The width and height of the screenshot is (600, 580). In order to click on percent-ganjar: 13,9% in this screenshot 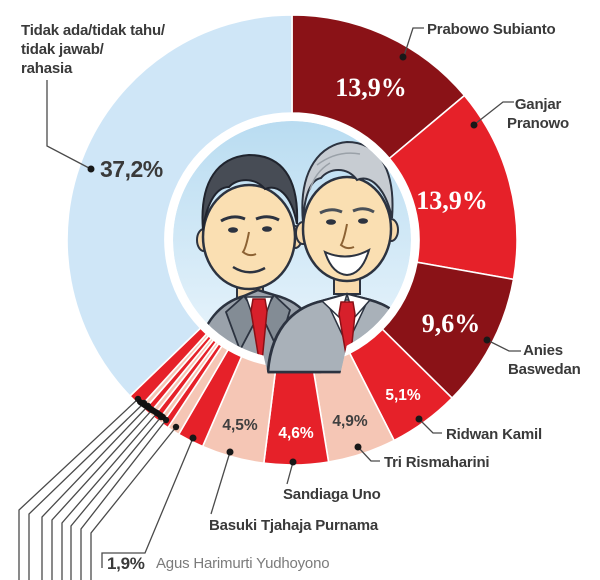, I will do `click(452, 200)`.